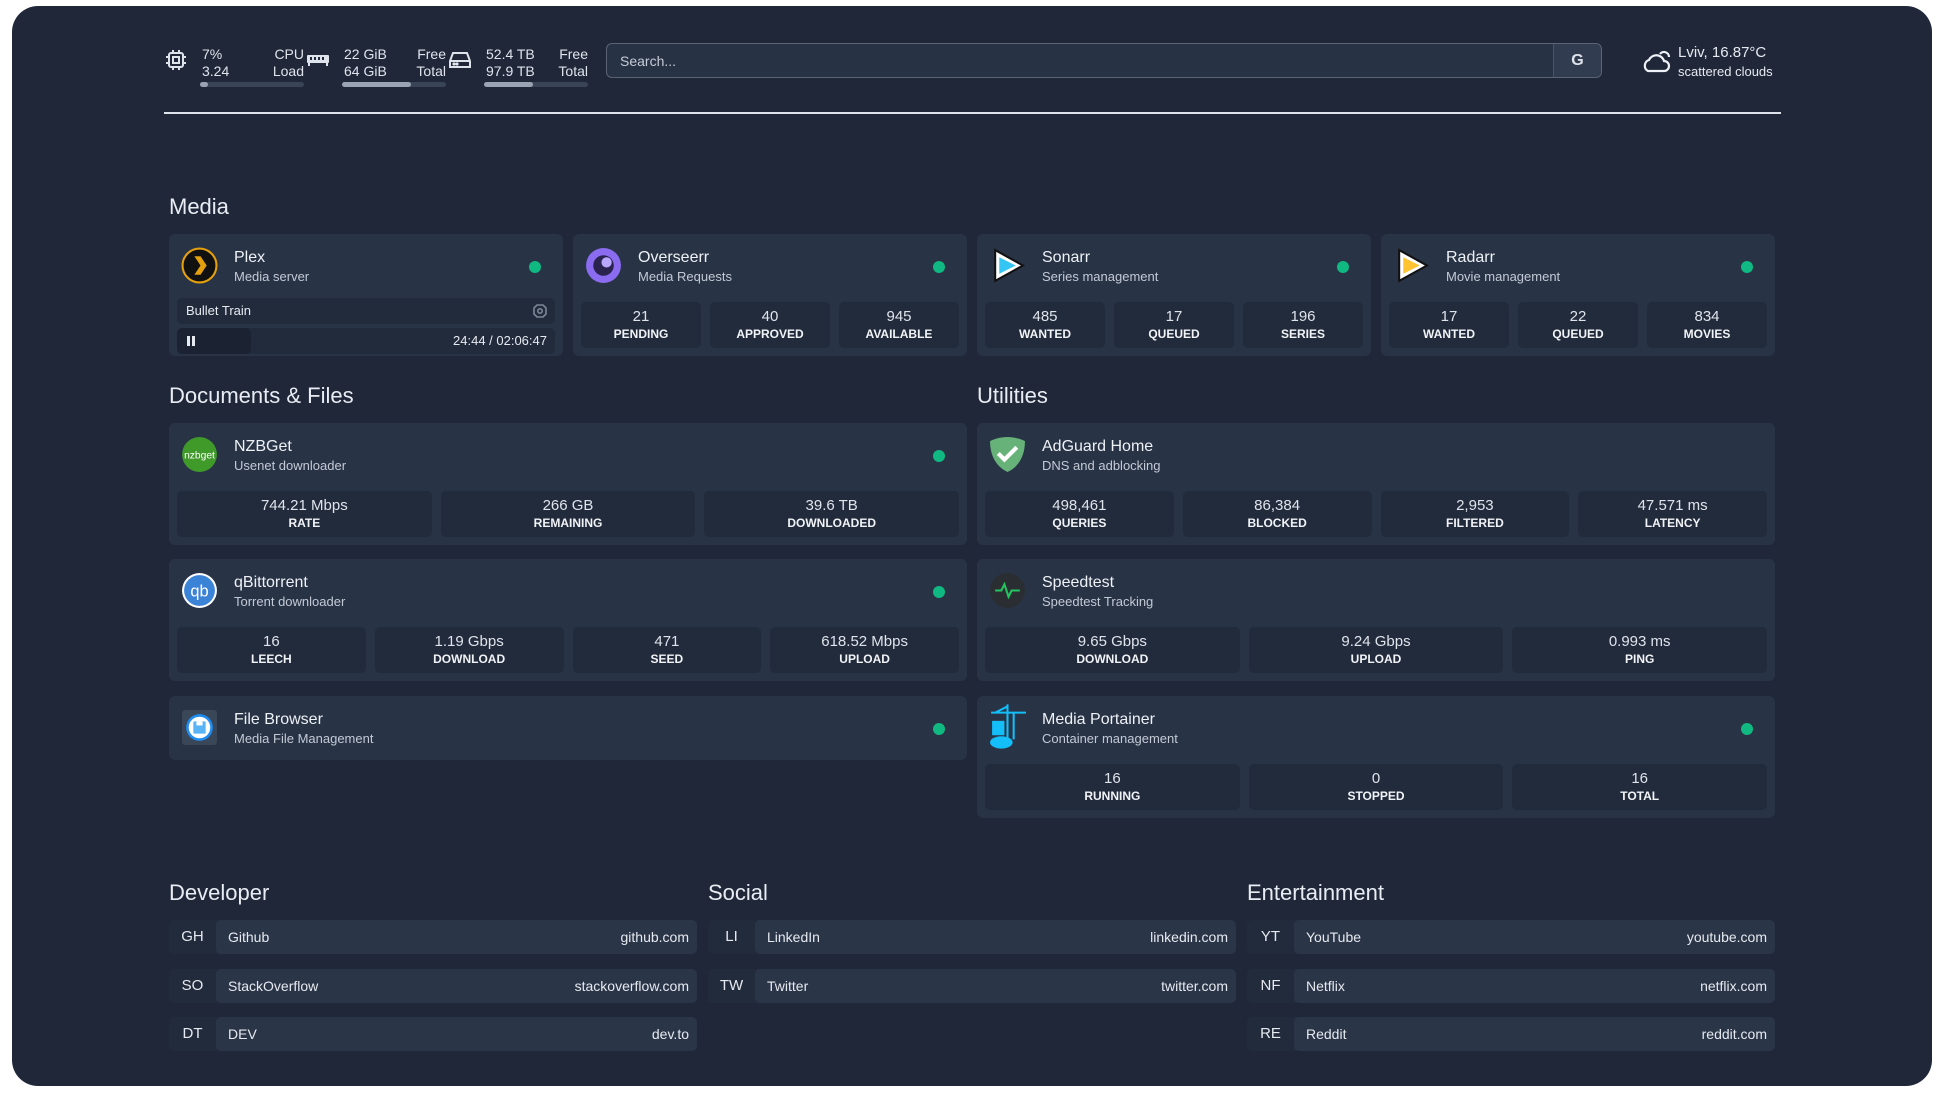  I want to click on stat-download: 9.65 Gbps DOWNLOAD, so click(1112, 650).